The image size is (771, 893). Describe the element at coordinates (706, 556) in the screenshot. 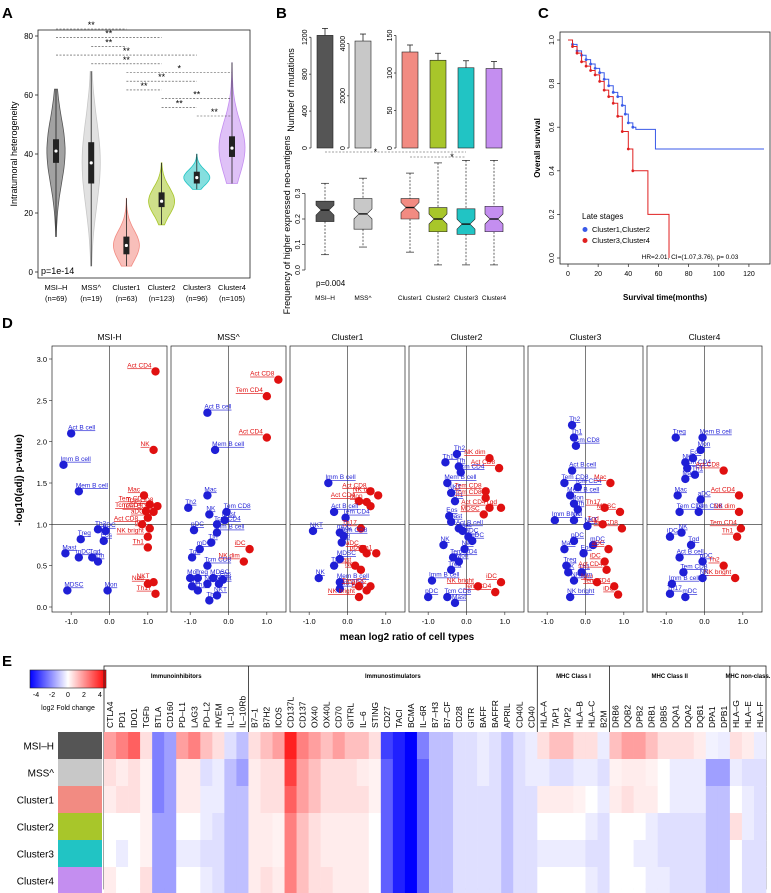

I see `panel-d-point-label: pDC` at that location.